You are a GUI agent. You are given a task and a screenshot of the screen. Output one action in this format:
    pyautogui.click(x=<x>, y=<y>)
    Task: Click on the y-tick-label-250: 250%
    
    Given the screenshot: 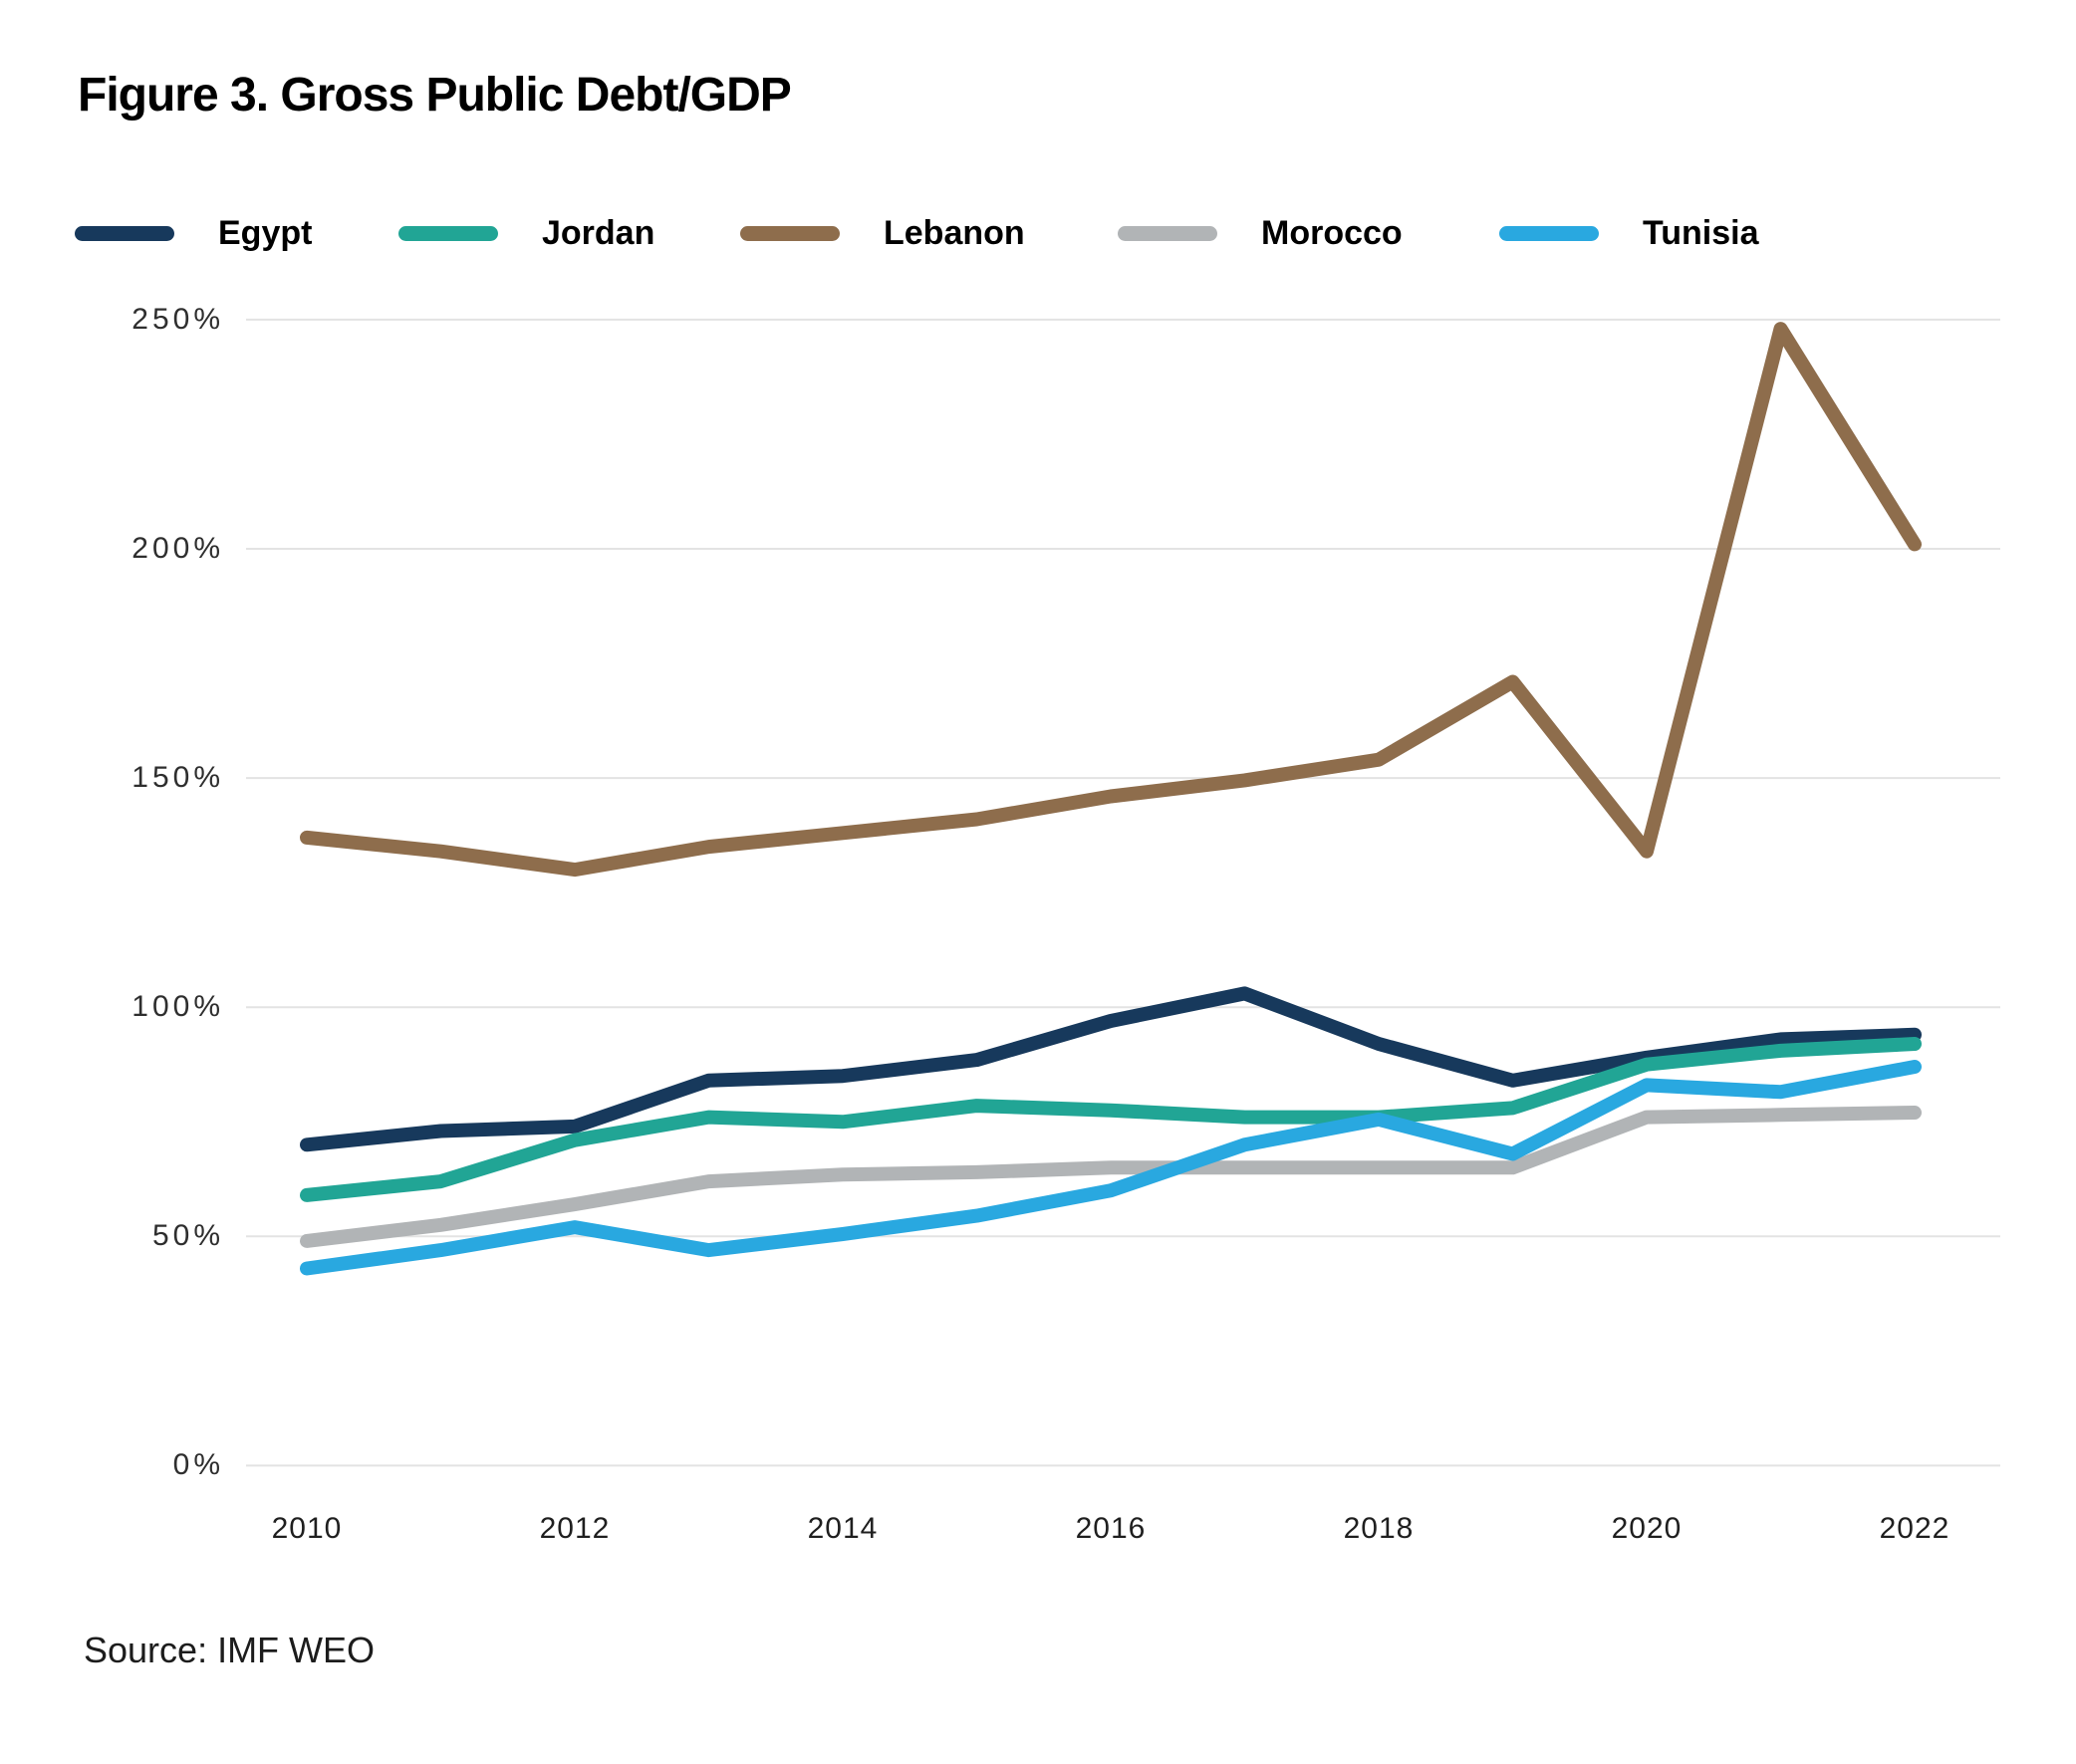 What is the action you would take?
    pyautogui.click(x=177, y=319)
    